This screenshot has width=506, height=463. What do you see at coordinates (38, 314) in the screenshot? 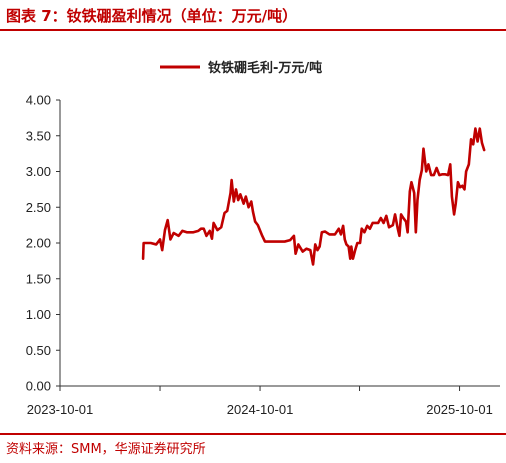
I see `y-tick-label: 1.00` at bounding box center [38, 314].